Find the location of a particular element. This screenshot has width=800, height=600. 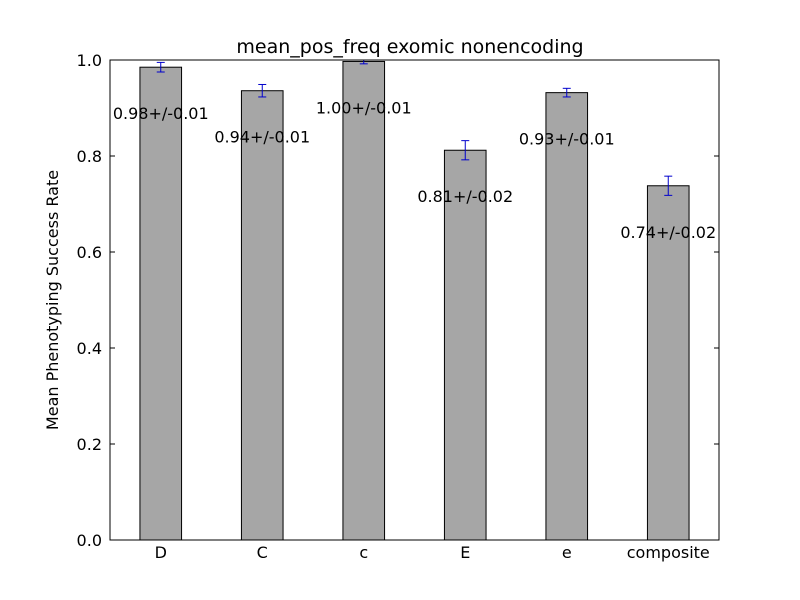

x-tick-label-D: D is located at coordinates (161, 552).